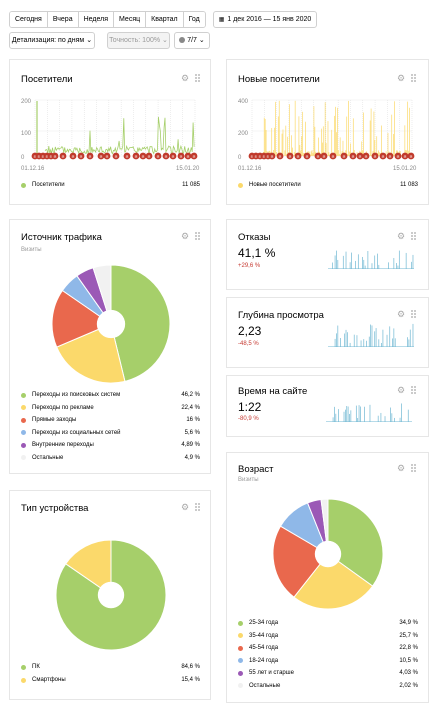  Describe the element at coordinates (281, 315) in the screenshot. I see `widget-title: Глубина просмотра` at that location.